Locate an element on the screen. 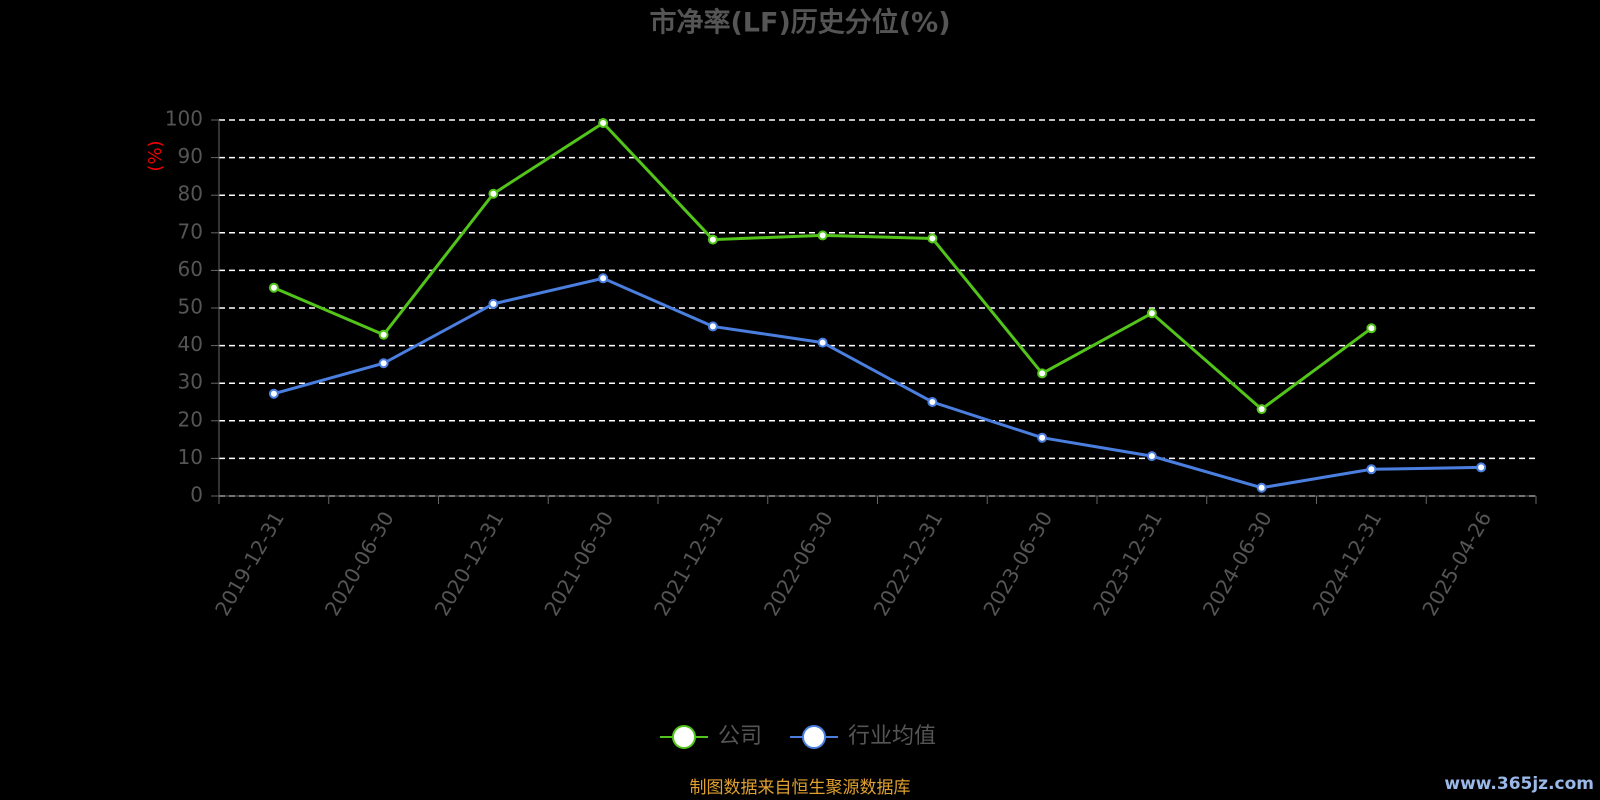  y-tick-label: 20 is located at coordinates (190, 419).